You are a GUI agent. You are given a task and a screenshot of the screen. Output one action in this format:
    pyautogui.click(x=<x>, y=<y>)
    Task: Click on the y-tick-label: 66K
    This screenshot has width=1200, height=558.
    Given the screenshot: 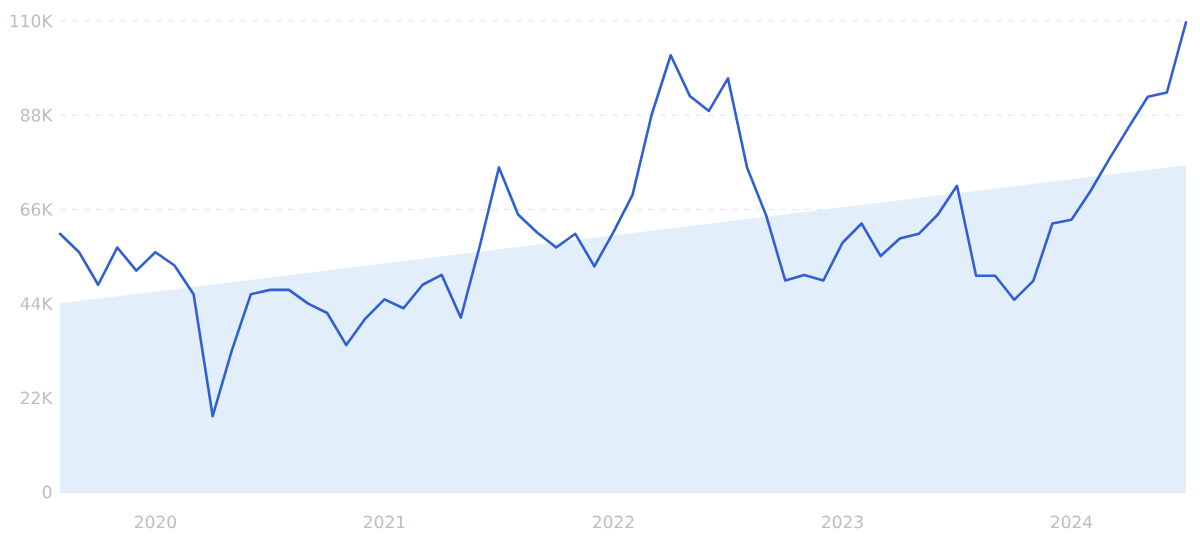 What is the action you would take?
    pyautogui.click(x=36, y=209)
    